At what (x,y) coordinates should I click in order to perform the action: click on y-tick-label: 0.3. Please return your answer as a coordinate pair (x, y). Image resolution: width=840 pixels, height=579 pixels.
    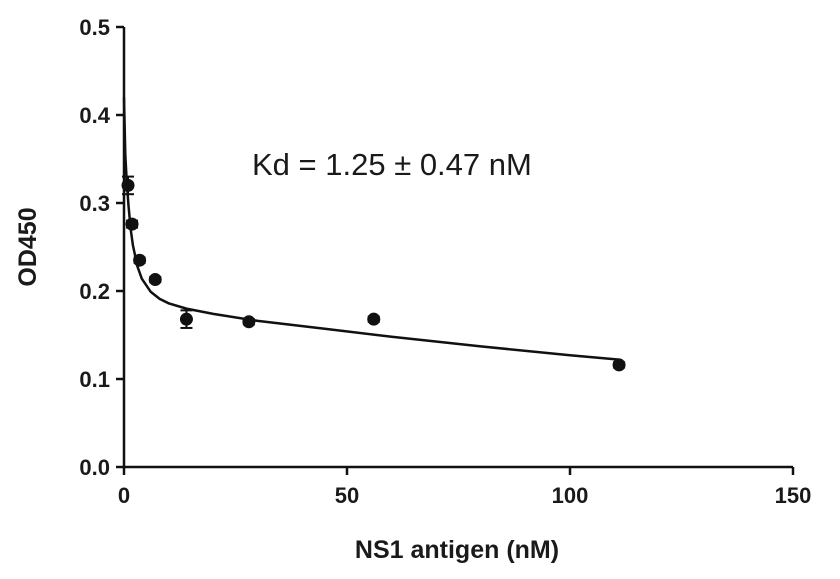
    Looking at the image, I should click on (94, 203).